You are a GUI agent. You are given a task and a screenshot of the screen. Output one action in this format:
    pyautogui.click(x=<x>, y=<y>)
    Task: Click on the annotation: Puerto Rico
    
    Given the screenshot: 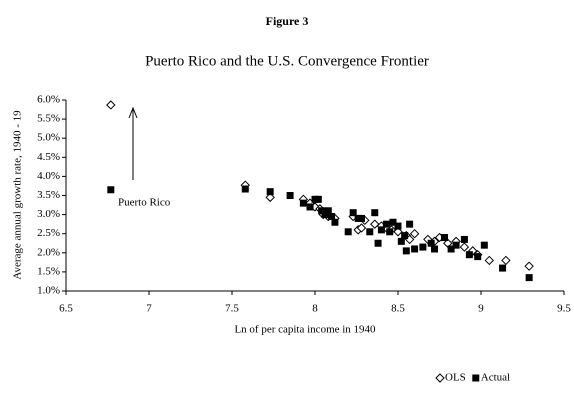 What is the action you would take?
    pyautogui.click(x=144, y=203)
    